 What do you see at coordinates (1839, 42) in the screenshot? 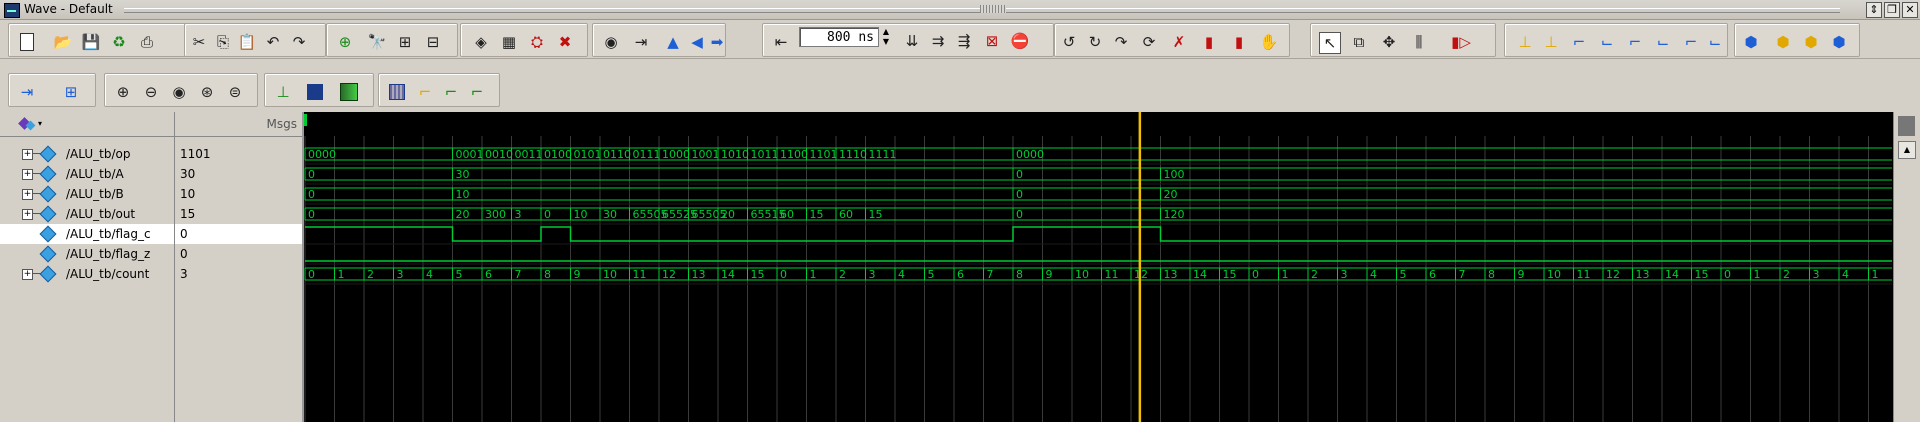
I see `layout-reset-icon: ⬢` at bounding box center [1839, 42].